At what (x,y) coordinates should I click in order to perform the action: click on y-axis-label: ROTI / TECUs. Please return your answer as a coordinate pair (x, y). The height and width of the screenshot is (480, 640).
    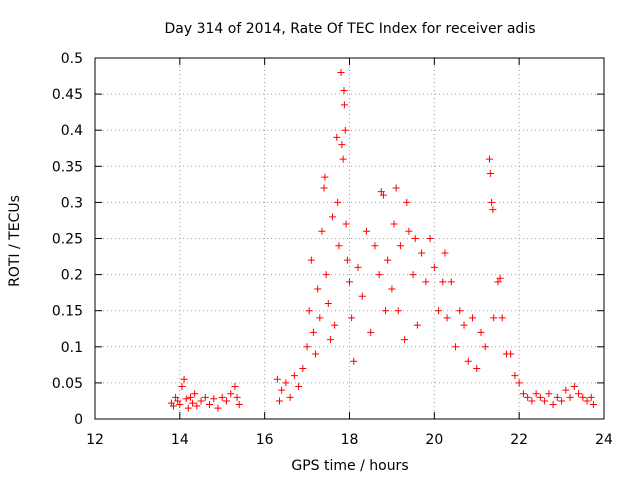
    Looking at the image, I should click on (15, 241).